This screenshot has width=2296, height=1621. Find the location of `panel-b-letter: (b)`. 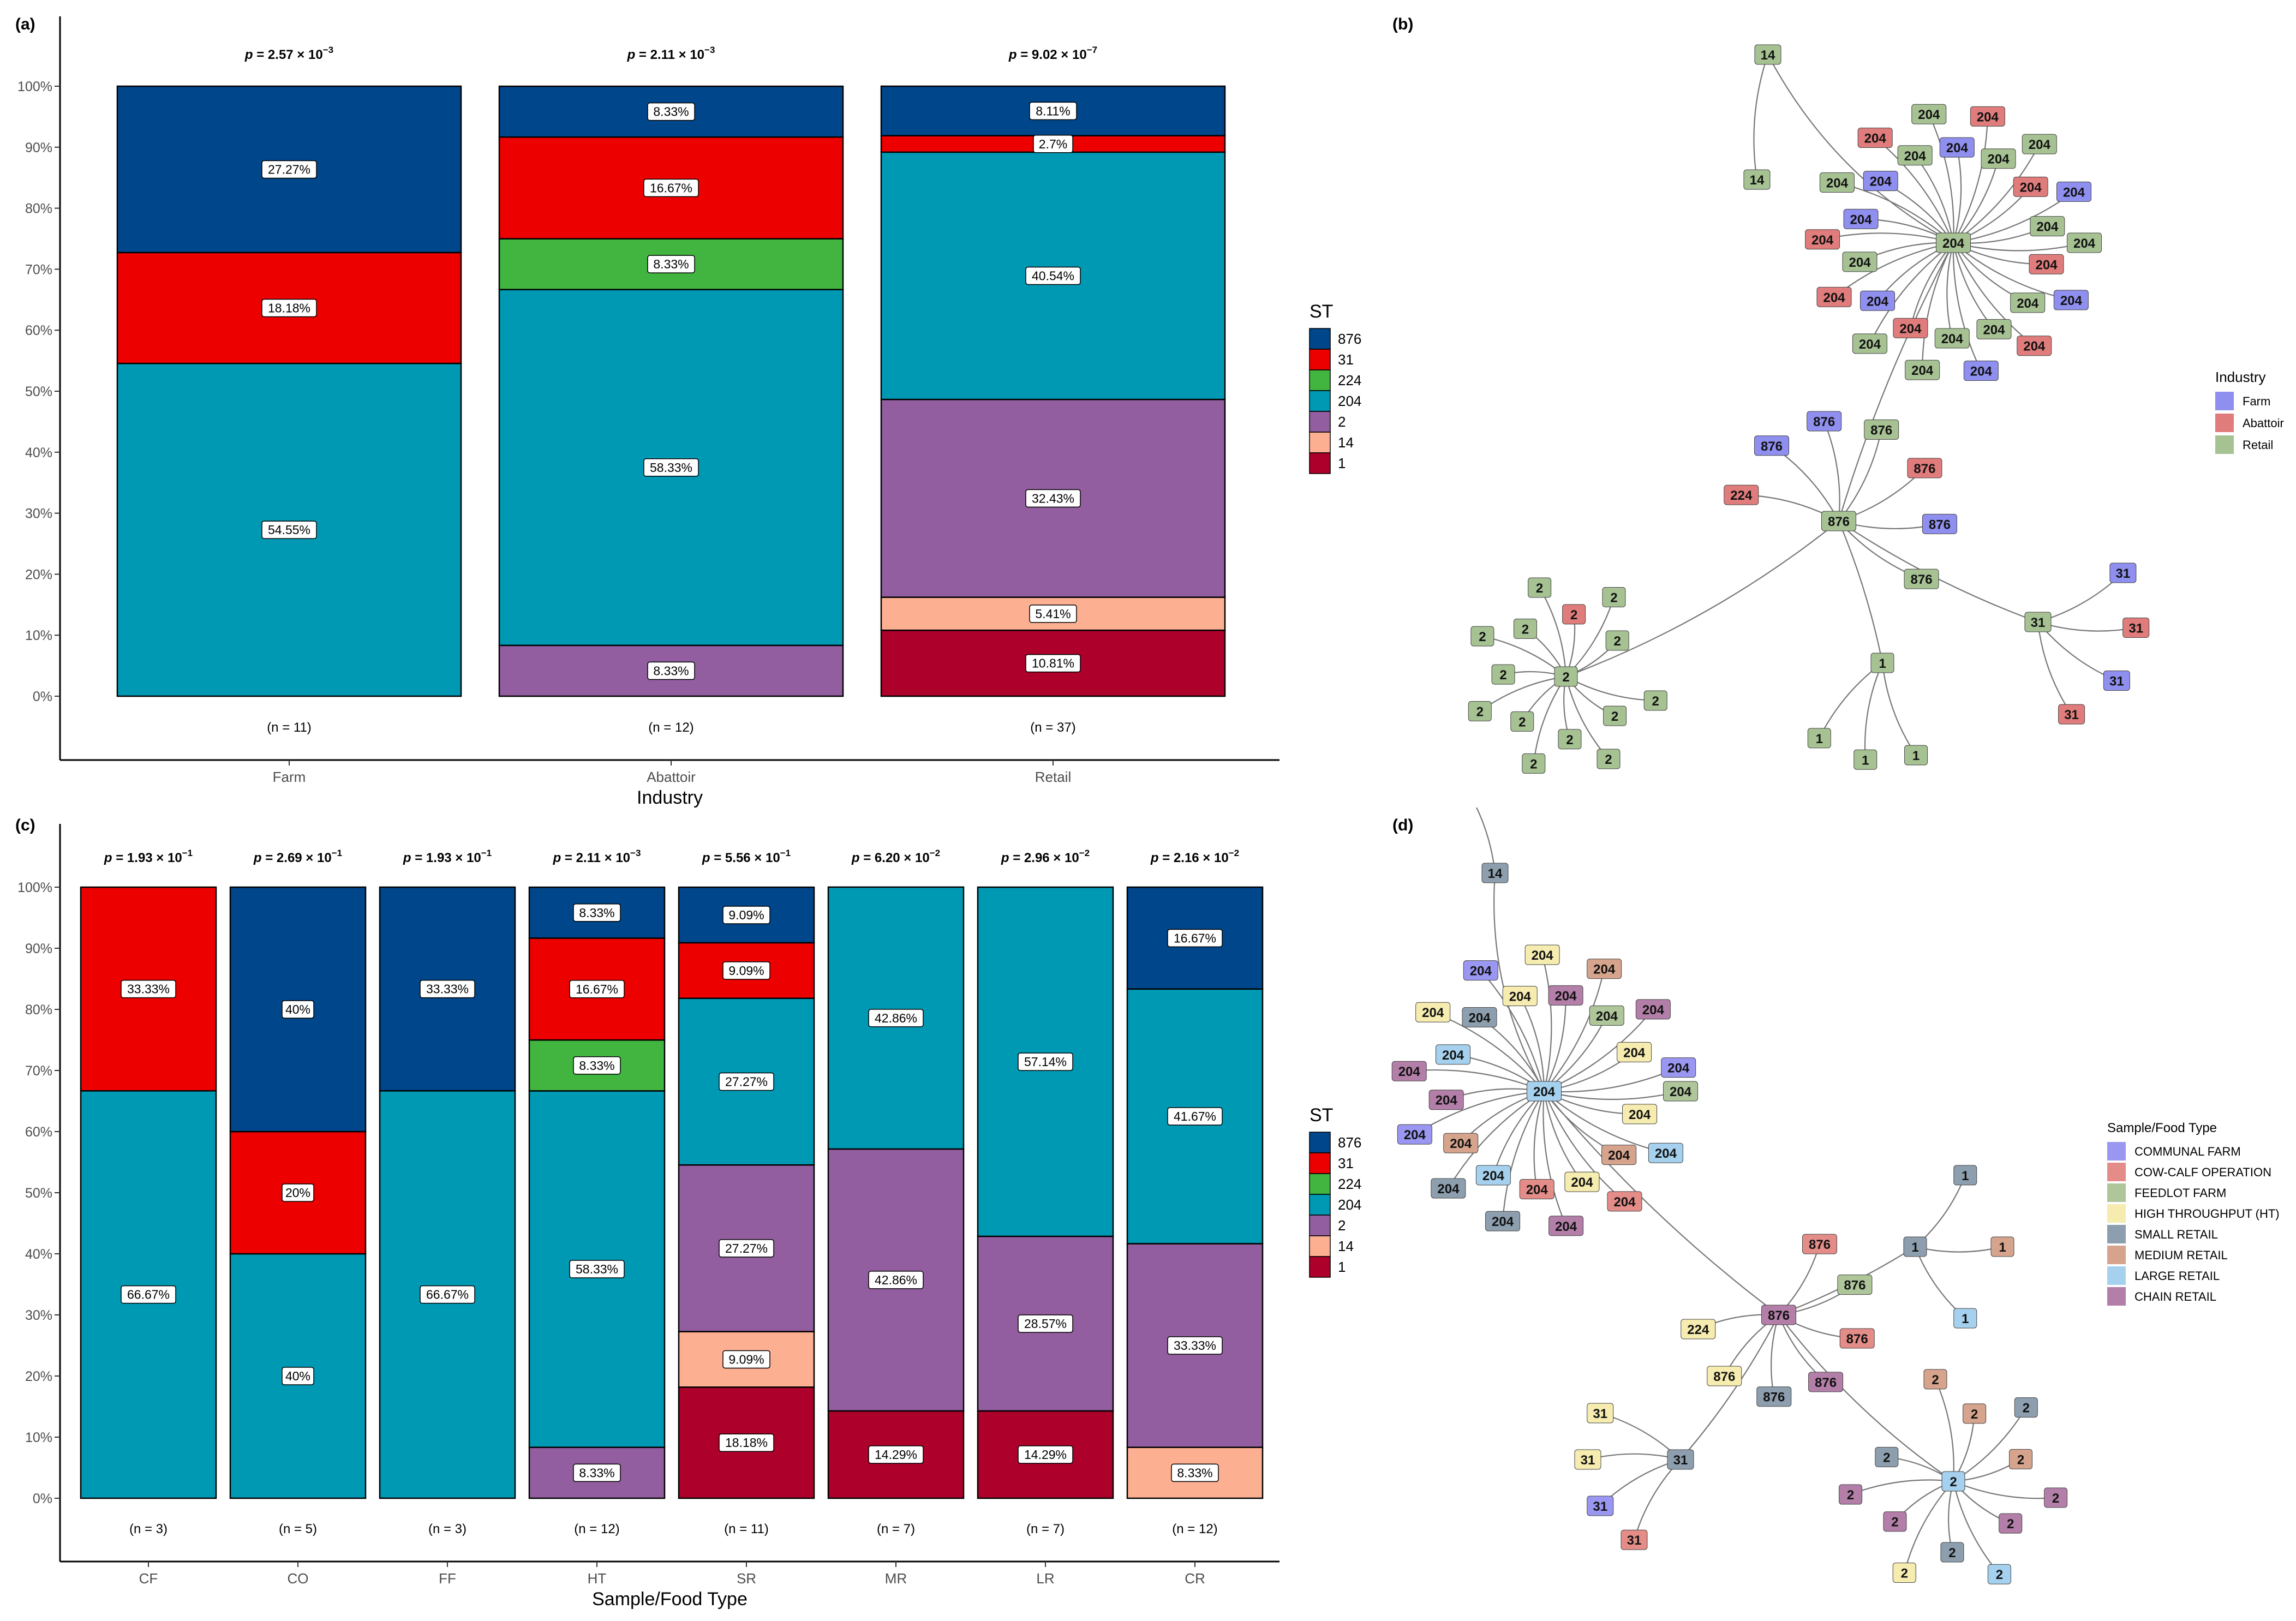

panel-b-letter: (b) is located at coordinates (1403, 24).